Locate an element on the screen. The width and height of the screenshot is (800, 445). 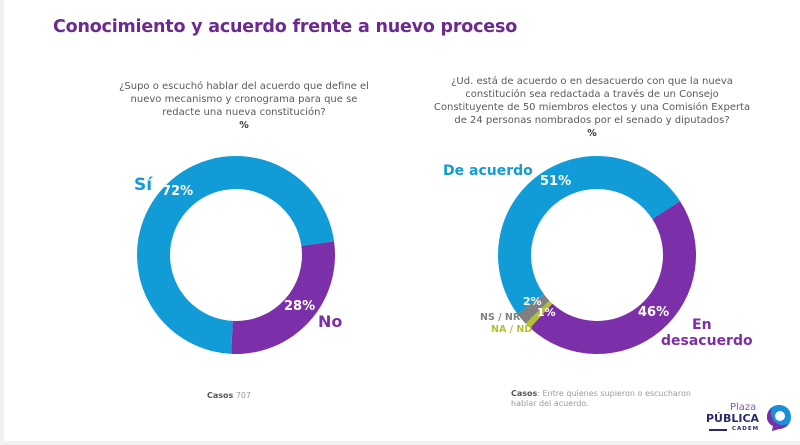
value-label-de-acuerdo: 51% is located at coordinates (556, 181).